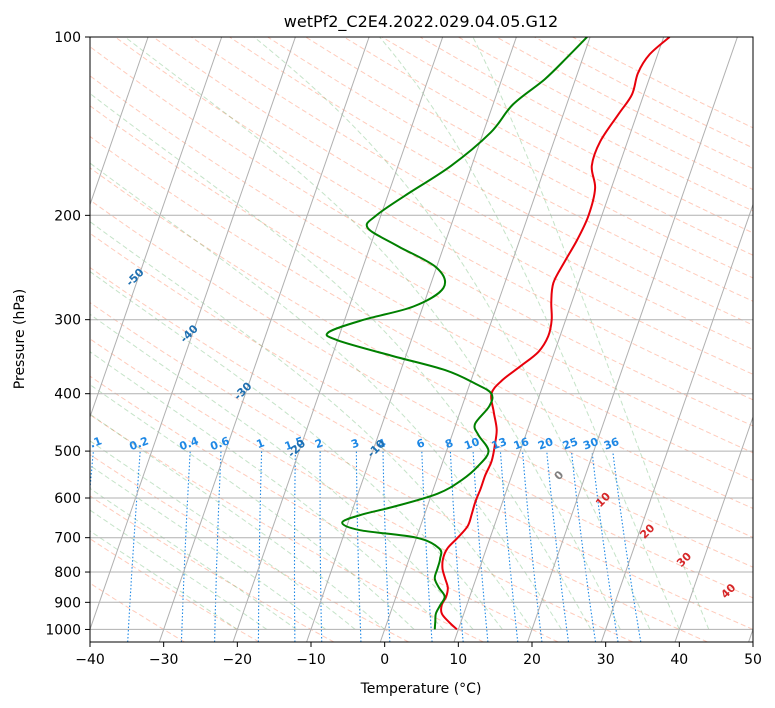  Describe the element at coordinates (319, 443) in the screenshot. I see `mixing-ratio-label: 2` at that location.